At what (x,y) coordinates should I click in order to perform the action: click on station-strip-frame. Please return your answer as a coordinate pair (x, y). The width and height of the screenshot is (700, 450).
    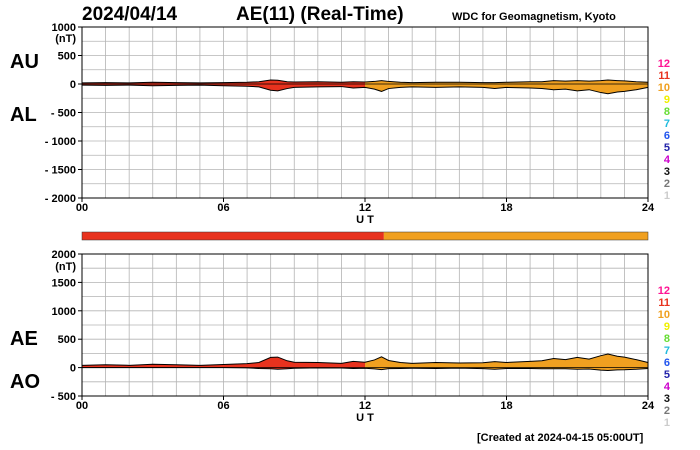
    Looking at the image, I should click on (365, 236).